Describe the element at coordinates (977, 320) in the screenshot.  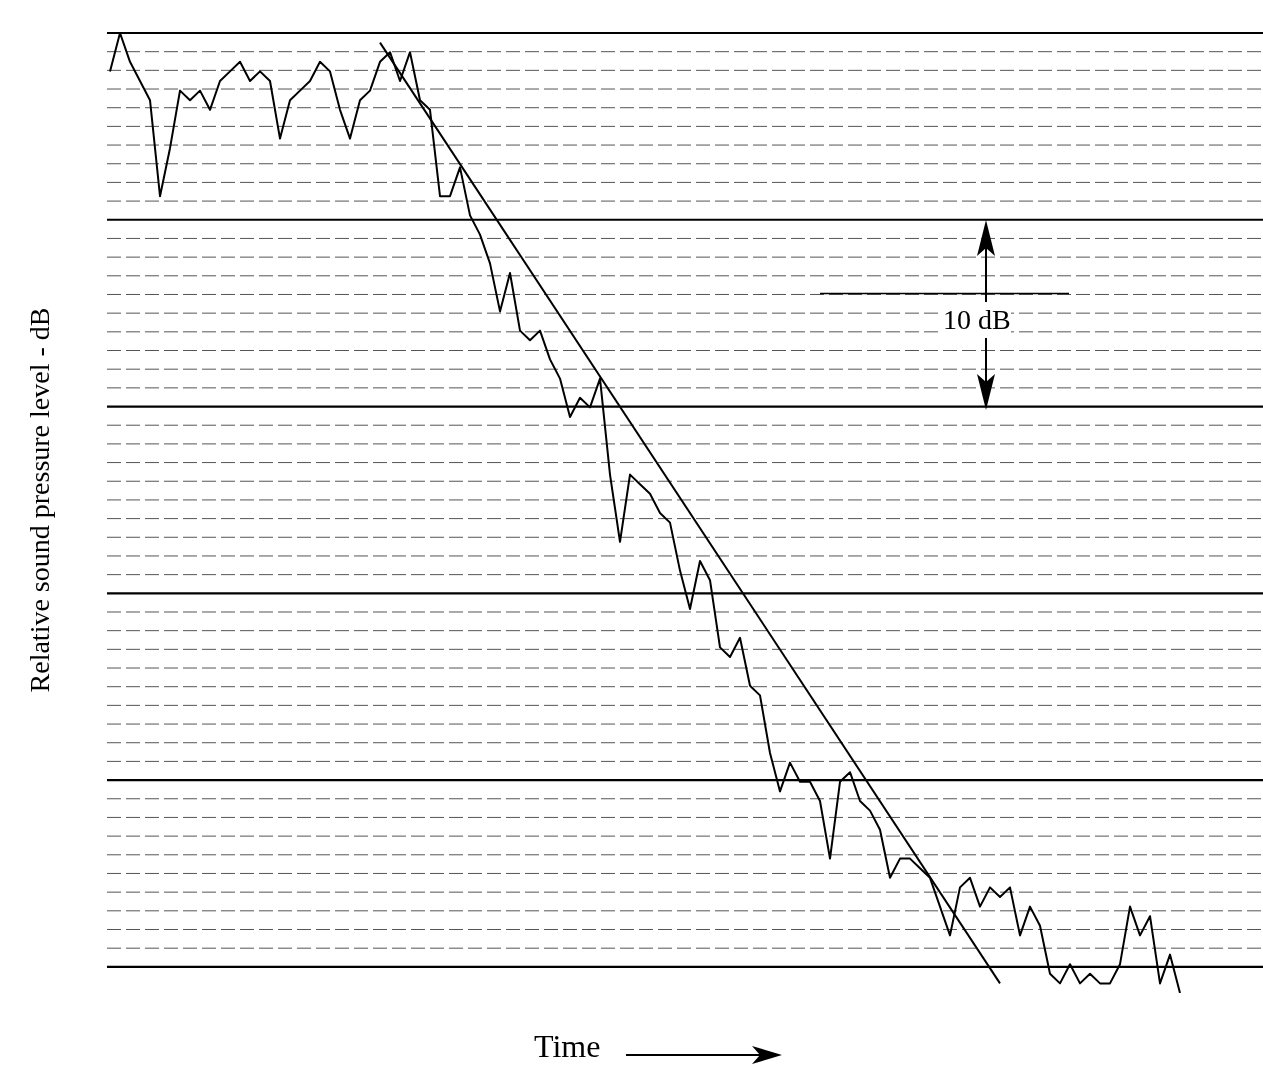
I see `annotation: 10 dB` at that location.